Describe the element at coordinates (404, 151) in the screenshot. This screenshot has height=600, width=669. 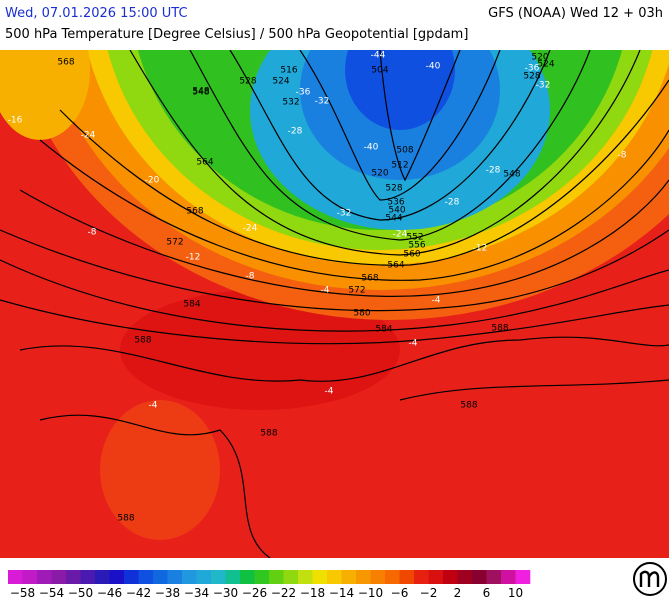
I see `geopotential-label: 508` at that location.